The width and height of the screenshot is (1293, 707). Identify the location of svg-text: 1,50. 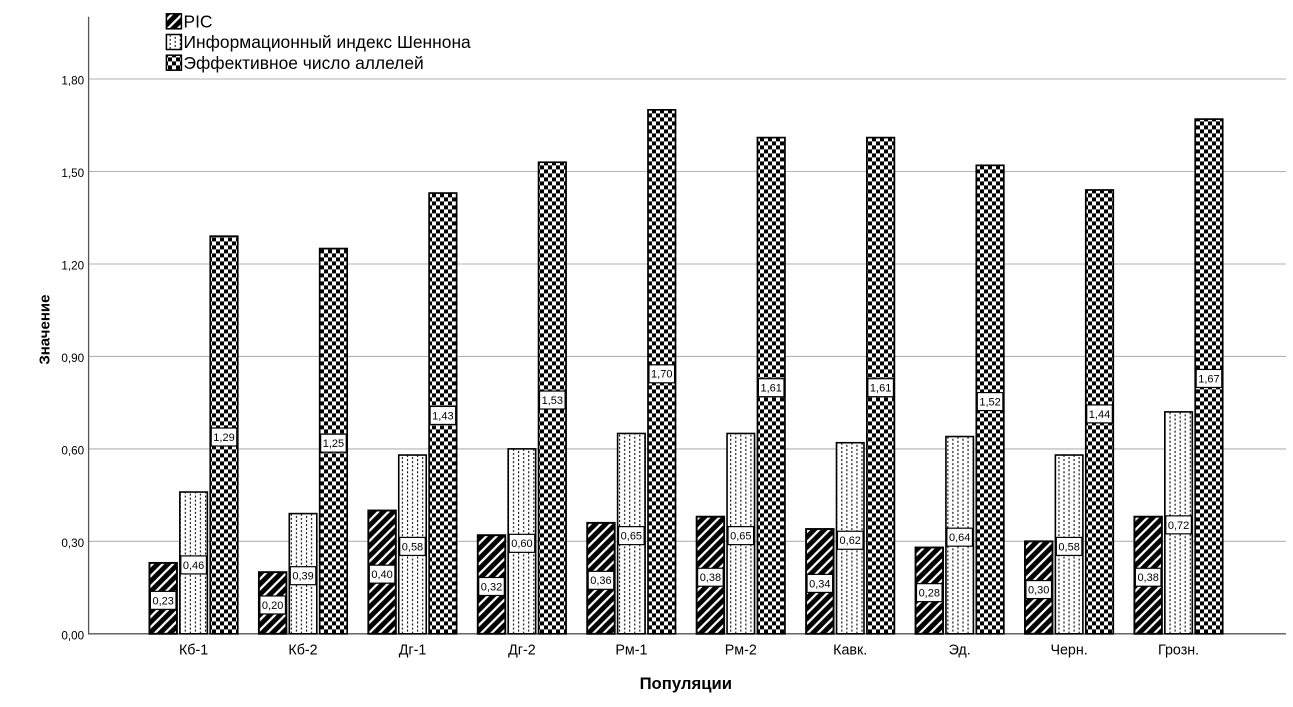
(72, 173).